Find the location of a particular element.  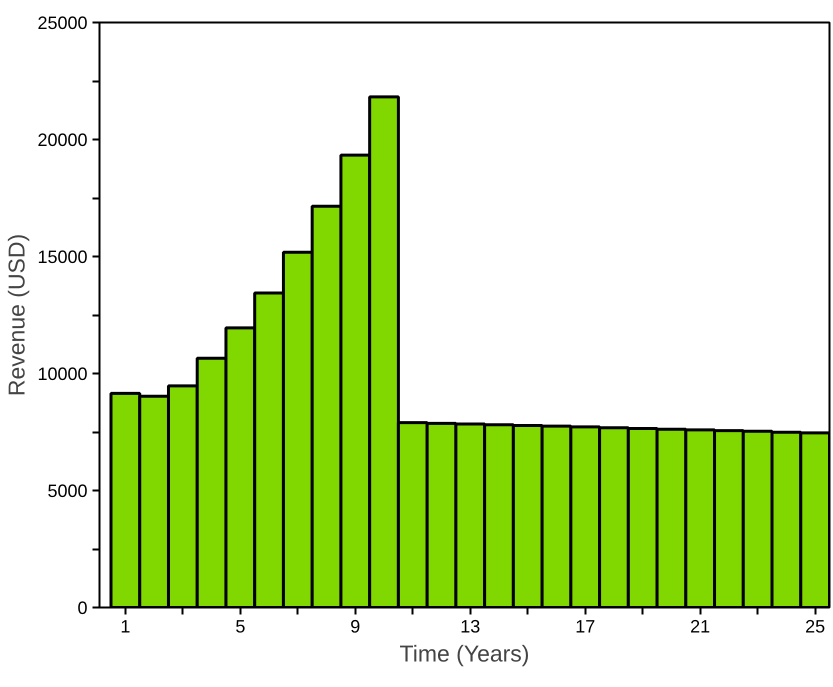

y-tick-label: 0 is located at coordinates (82, 608).